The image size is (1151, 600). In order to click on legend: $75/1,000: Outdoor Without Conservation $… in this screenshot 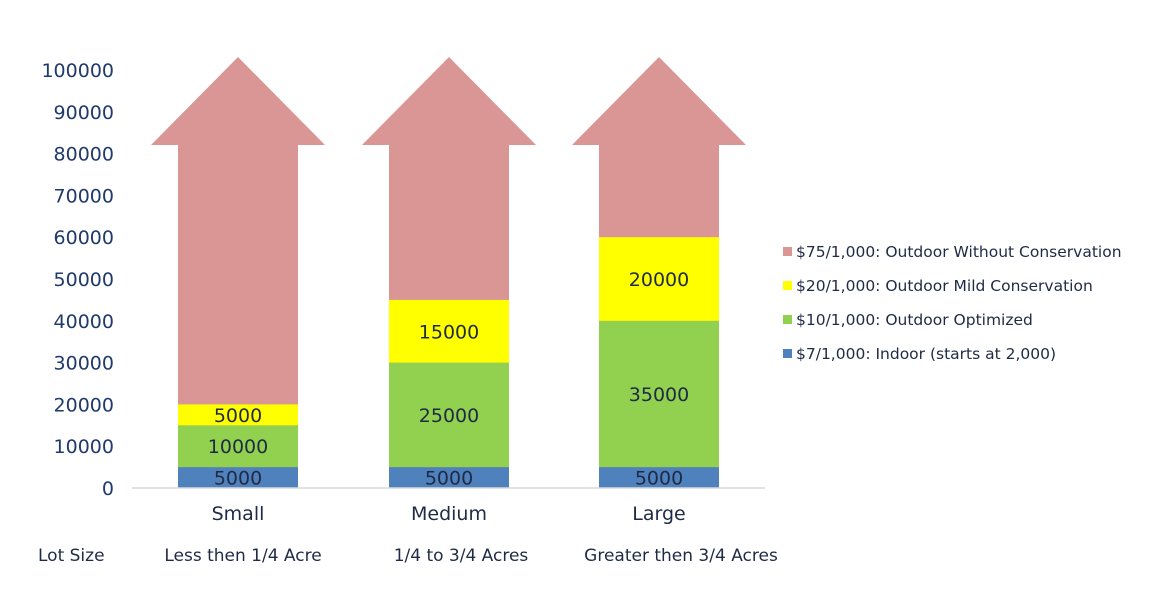, I will do `click(952, 303)`.